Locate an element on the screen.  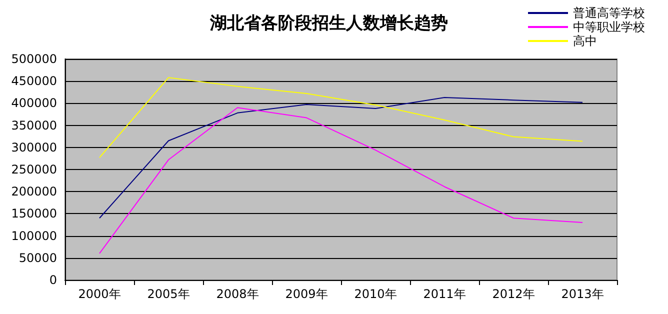
y-tick-label: 500000 is located at coordinates (34, 59).